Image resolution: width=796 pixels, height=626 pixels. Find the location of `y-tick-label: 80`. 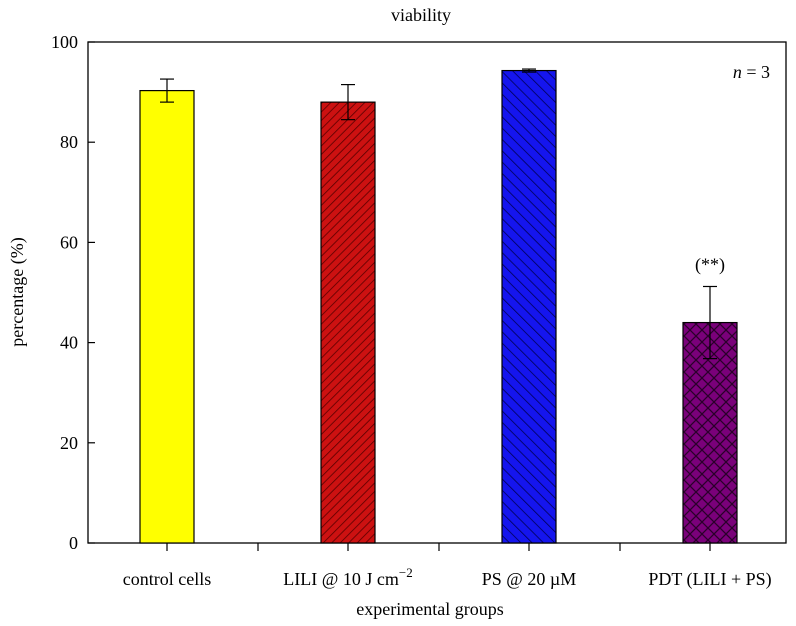

y-tick-label: 80 is located at coordinates (69, 142).